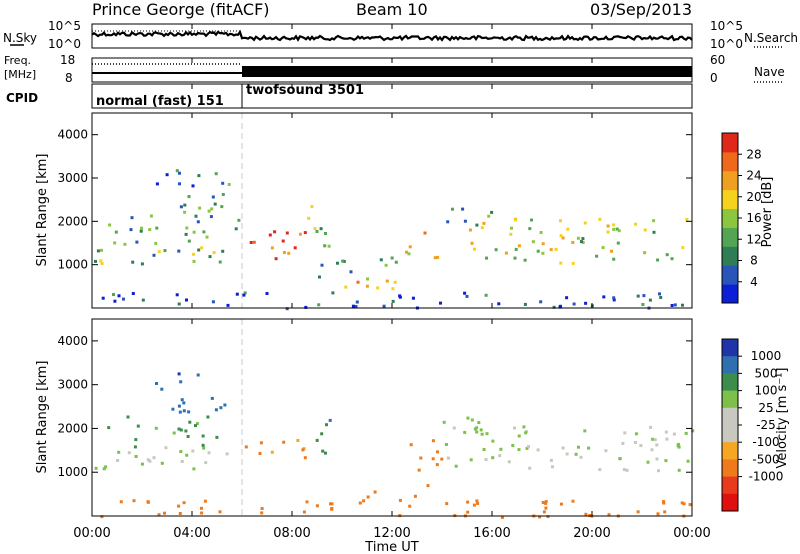 The height and width of the screenshot is (554, 800). Describe the element at coordinates (291, 533) in the screenshot. I see `x-tick-label: 08:00` at that location.